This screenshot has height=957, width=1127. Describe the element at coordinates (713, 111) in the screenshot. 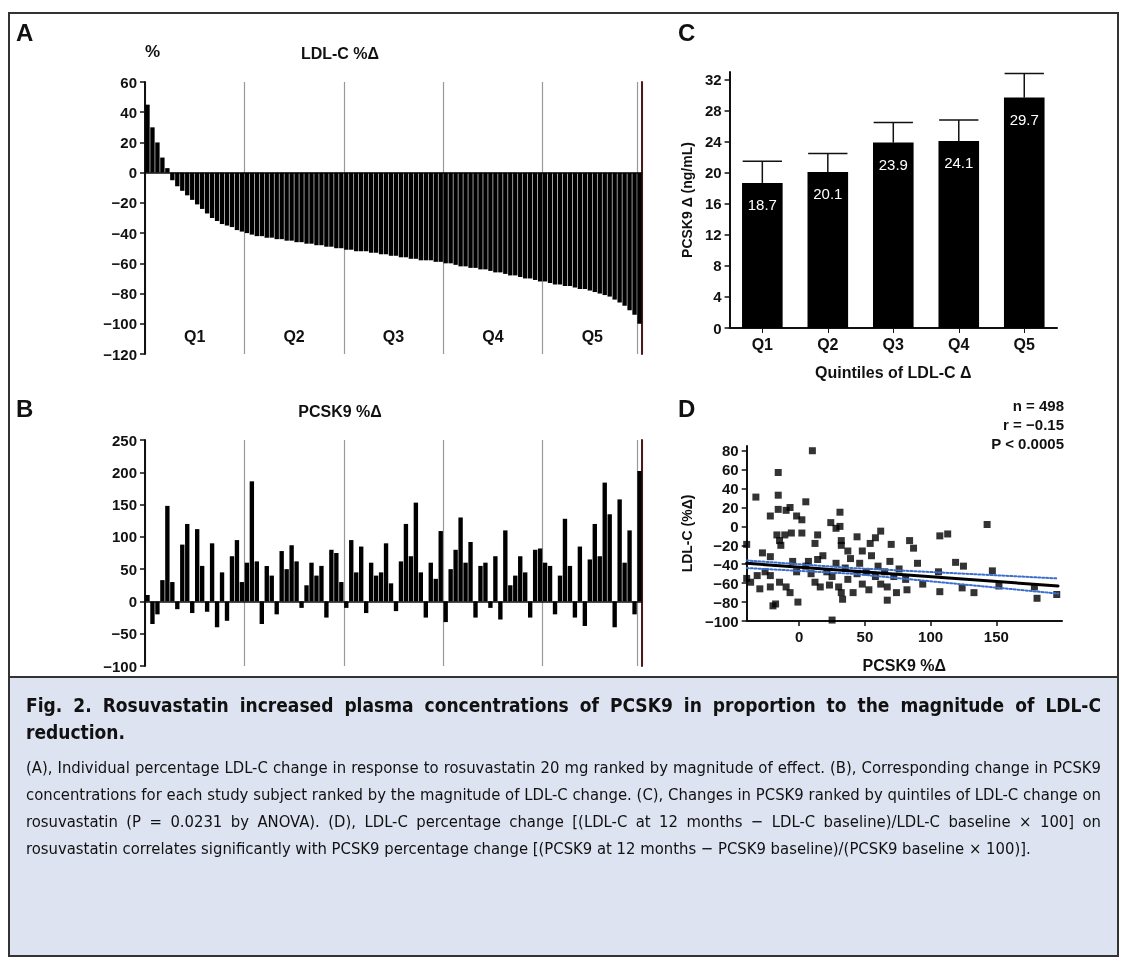

I see `y-tick-label: 28` at that location.